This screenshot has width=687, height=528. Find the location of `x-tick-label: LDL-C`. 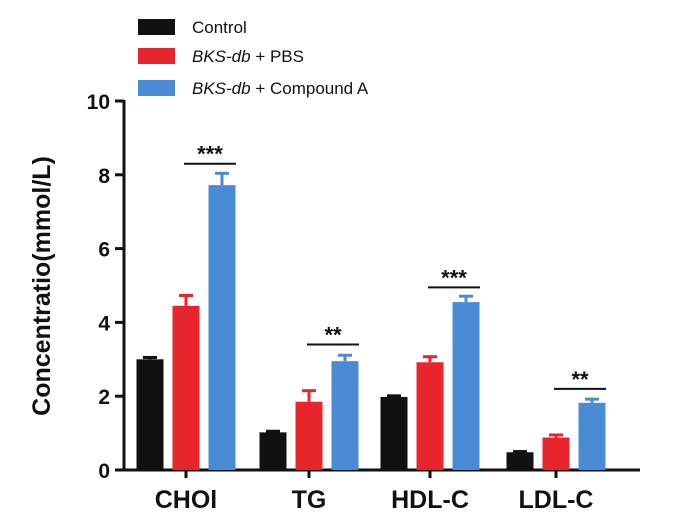

x-tick-label: LDL-C is located at coordinates (556, 500).